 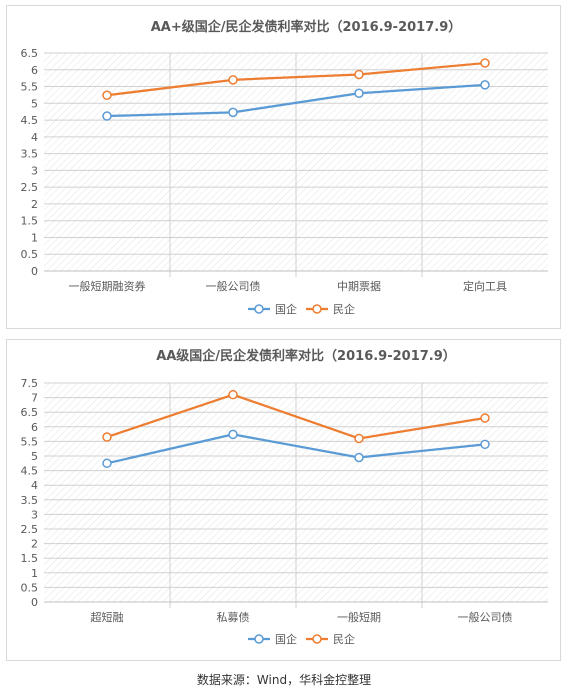 What do you see at coordinates (306, 27) in the screenshot?
I see `chart-title: AA+级国企/民企发债利率对比（2016.9-2017.9）` at bounding box center [306, 27].